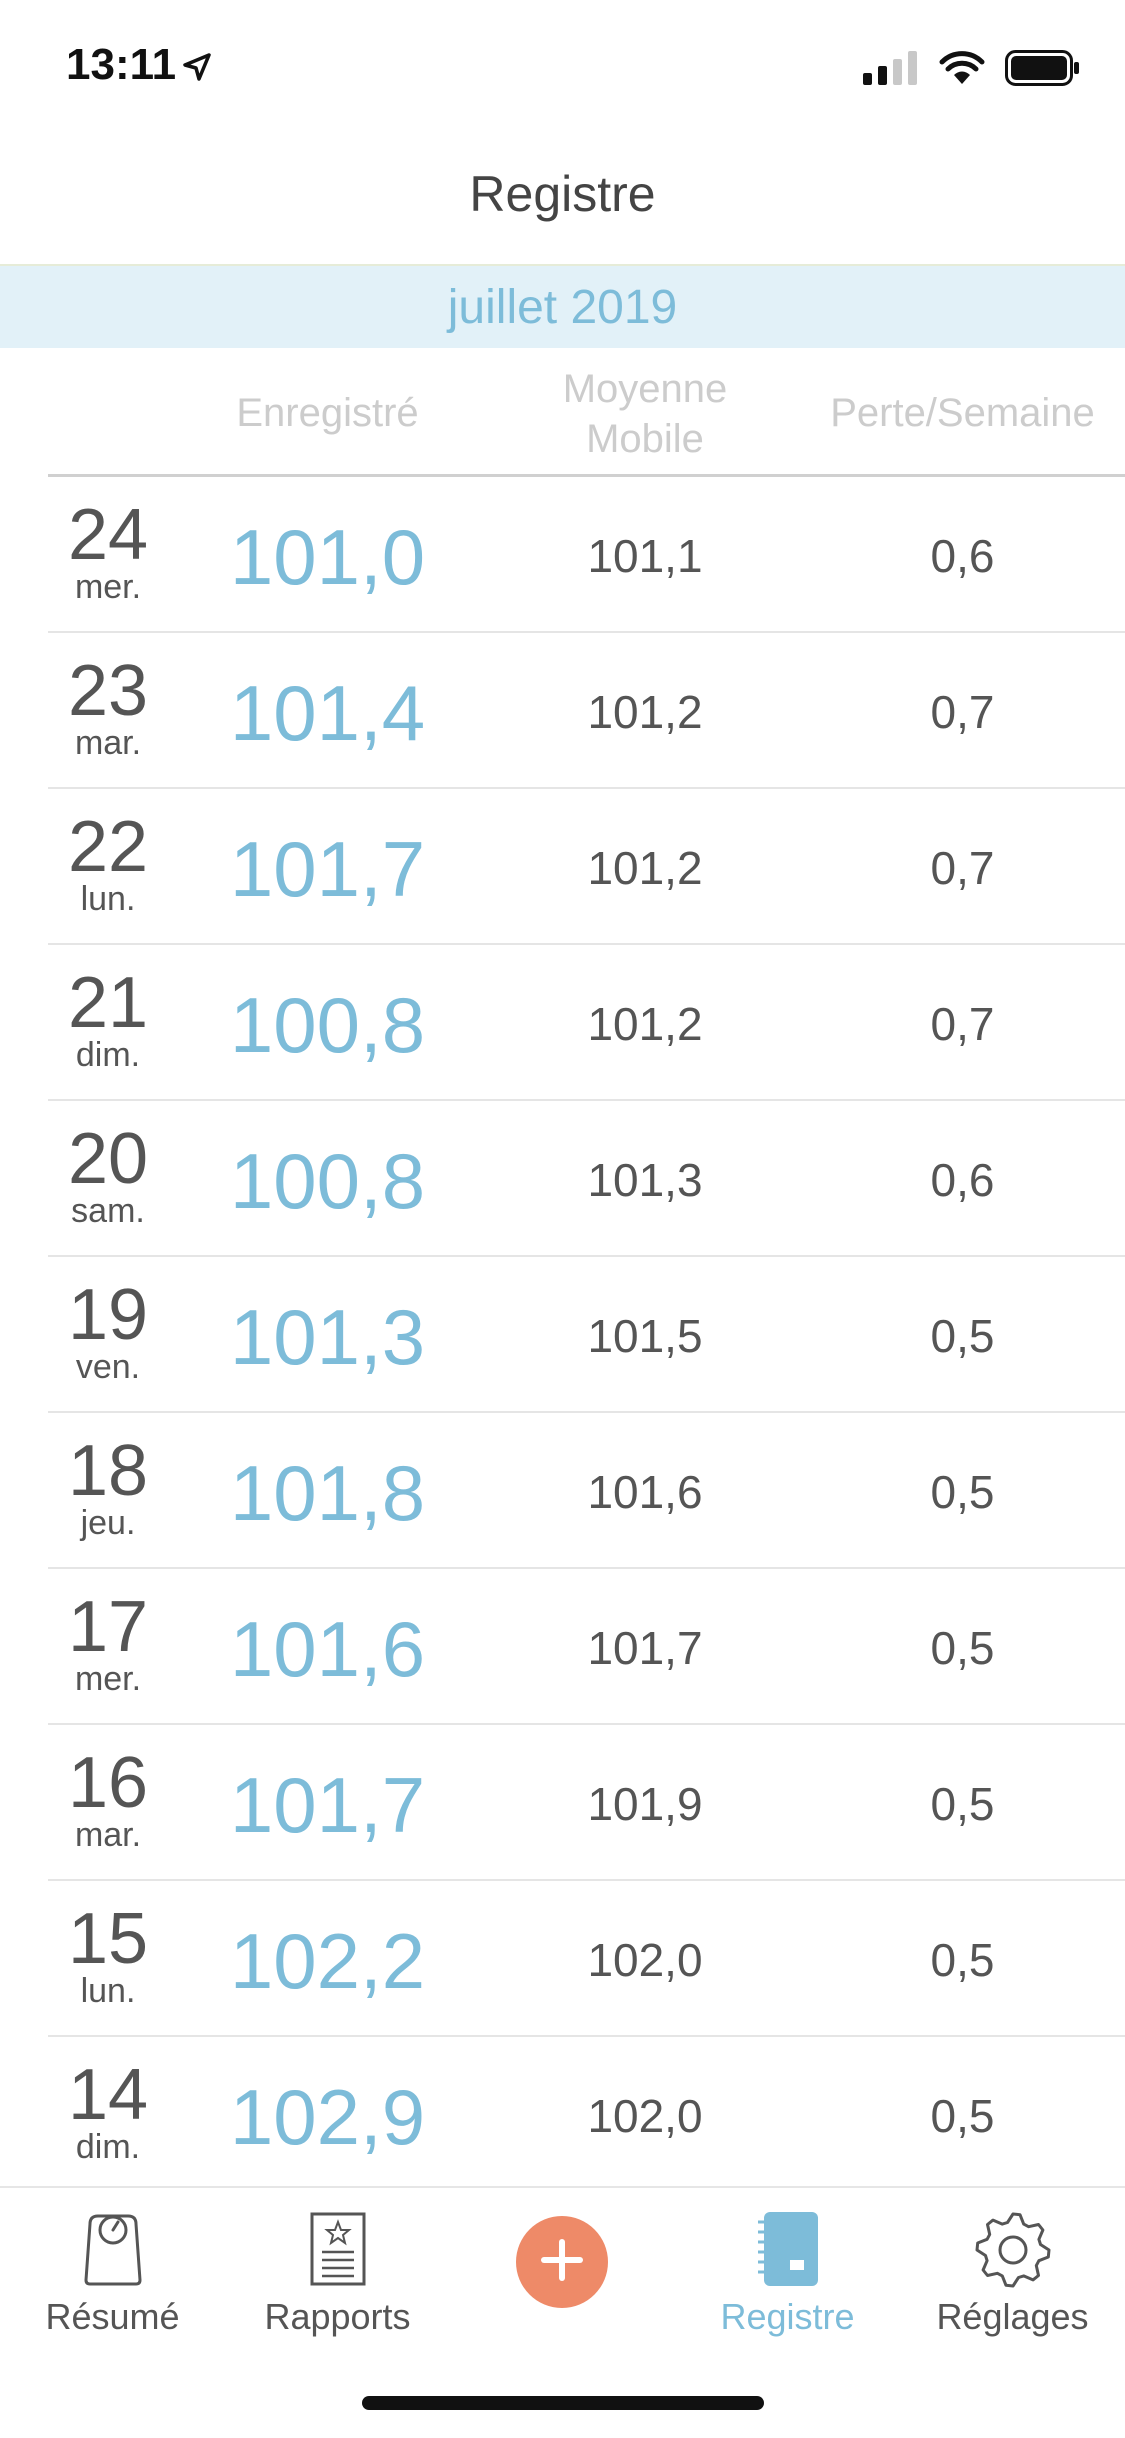 The image size is (1125, 2438). Describe the element at coordinates (327, 557) in the screenshot. I see `recorded-weight: 101,0` at that location.